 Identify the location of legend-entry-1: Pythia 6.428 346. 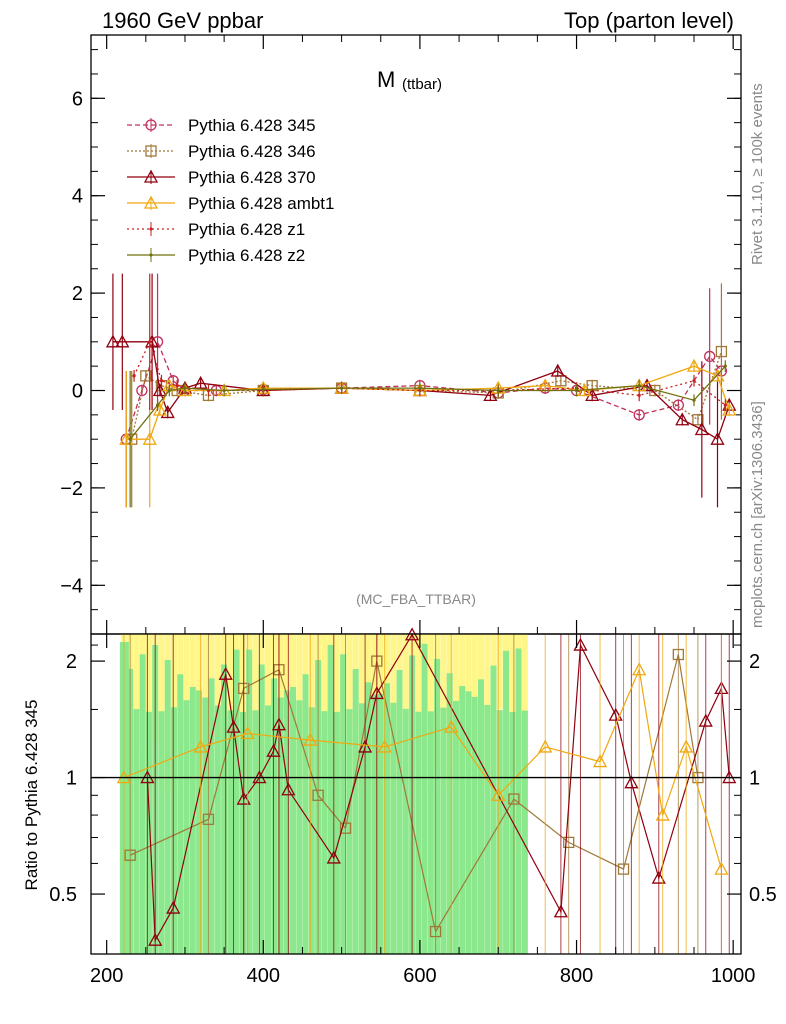
(221, 151).